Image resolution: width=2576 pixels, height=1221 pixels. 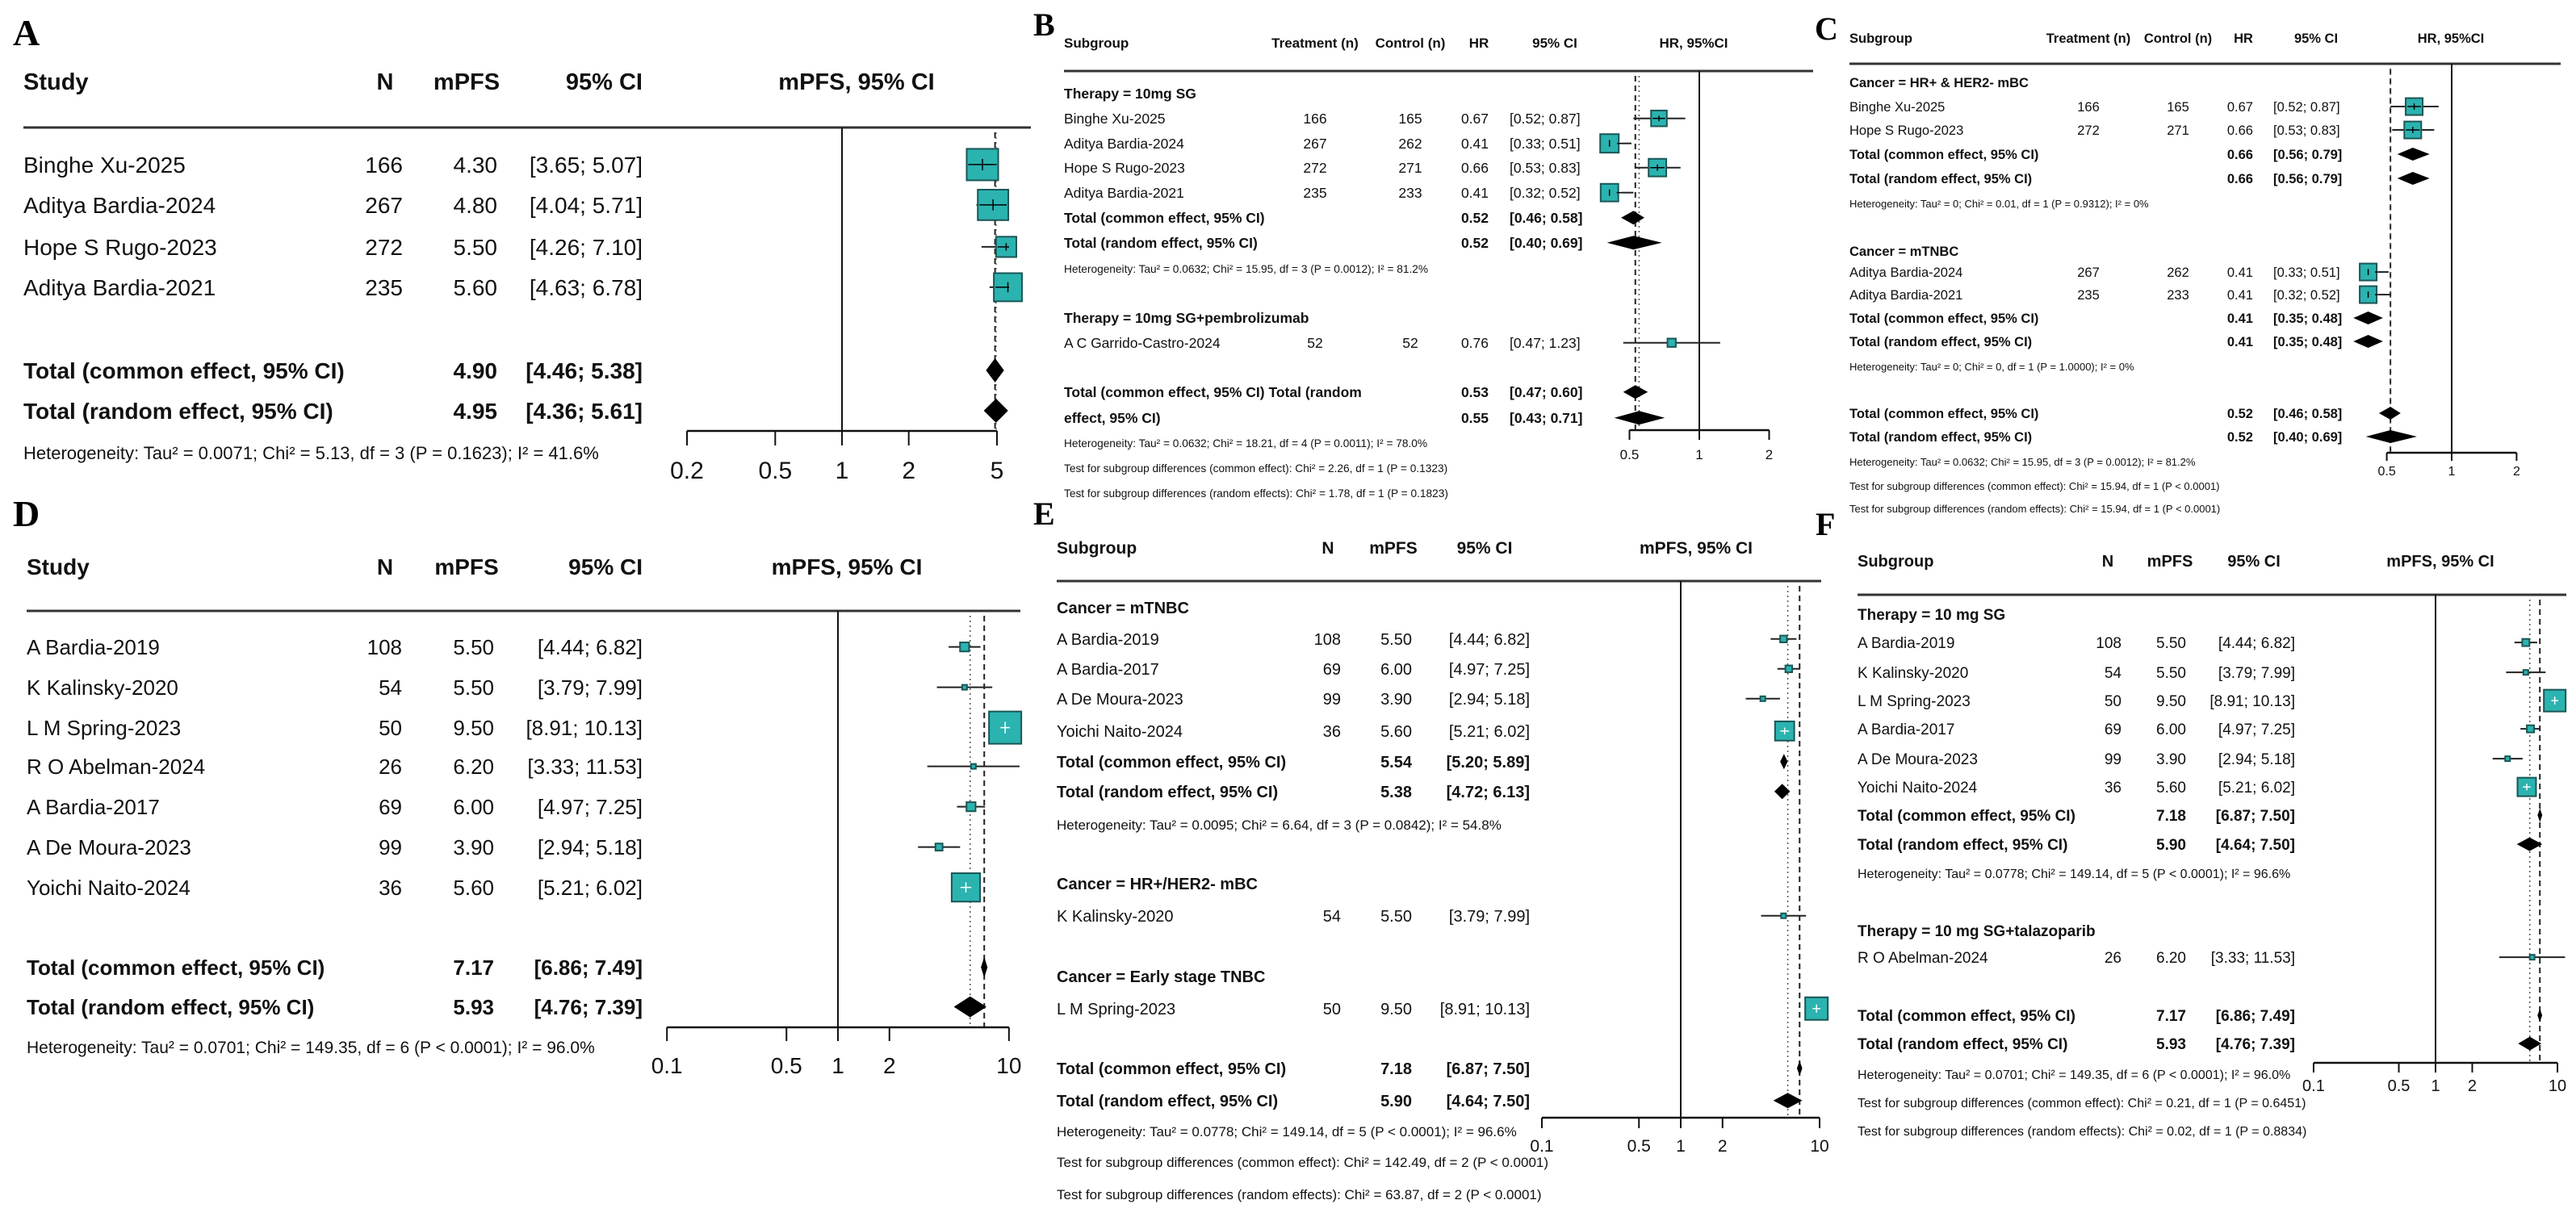 I want to click on table-cell: 54, so click(x=1332, y=917).